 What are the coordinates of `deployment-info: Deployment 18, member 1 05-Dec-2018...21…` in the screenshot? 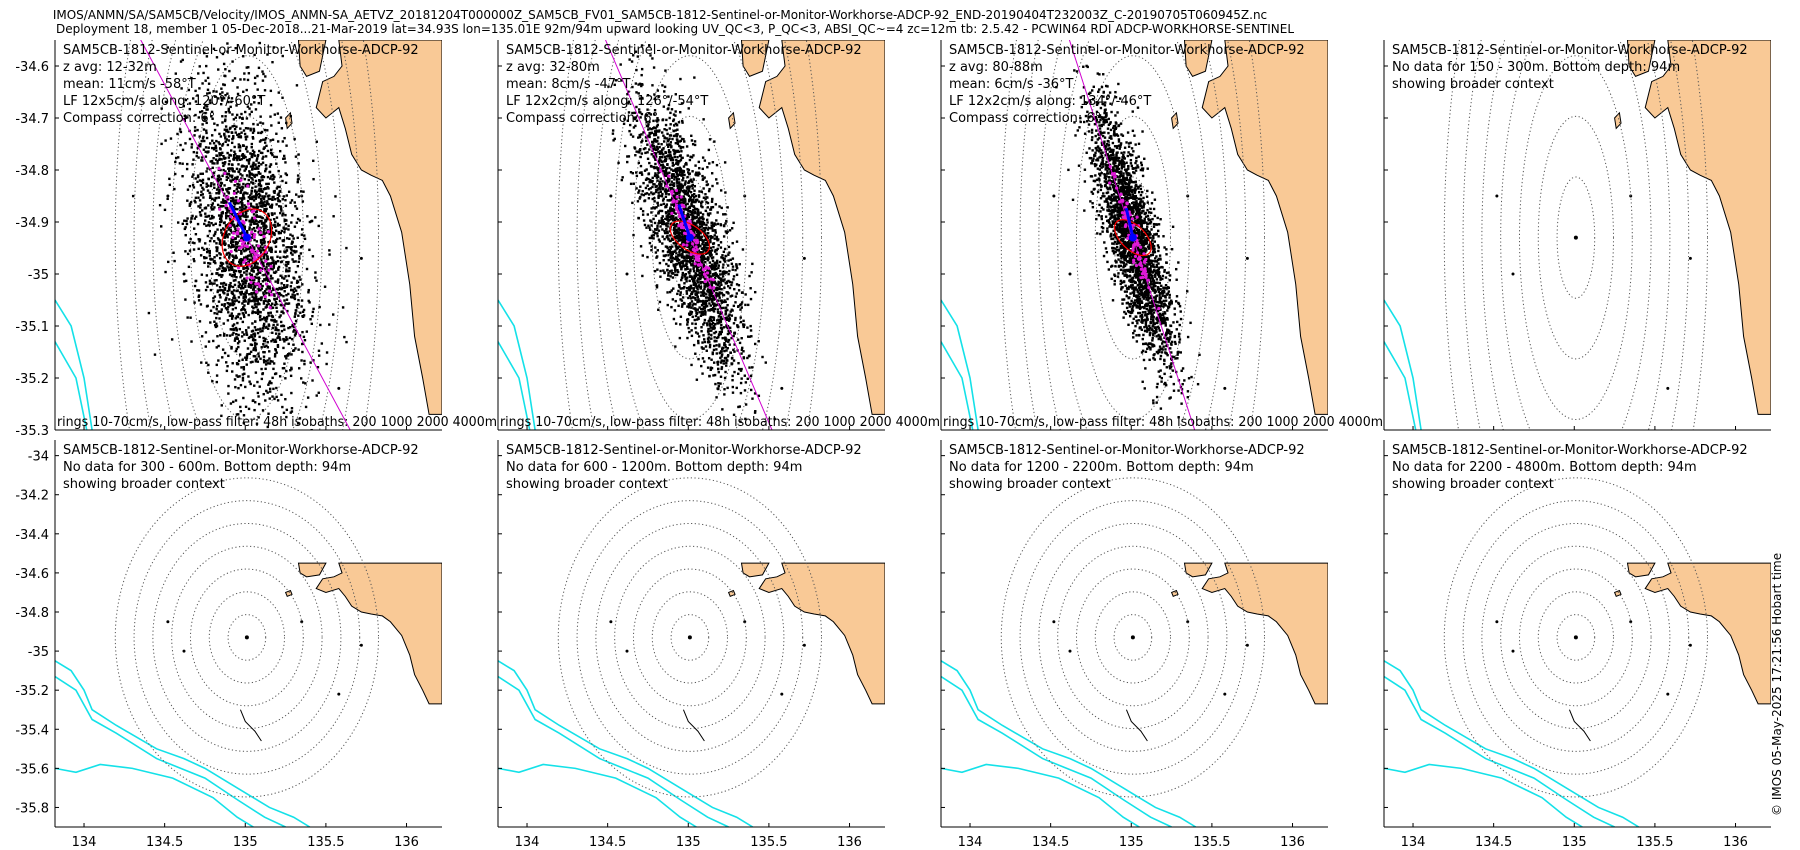 It's located at (675, 29).